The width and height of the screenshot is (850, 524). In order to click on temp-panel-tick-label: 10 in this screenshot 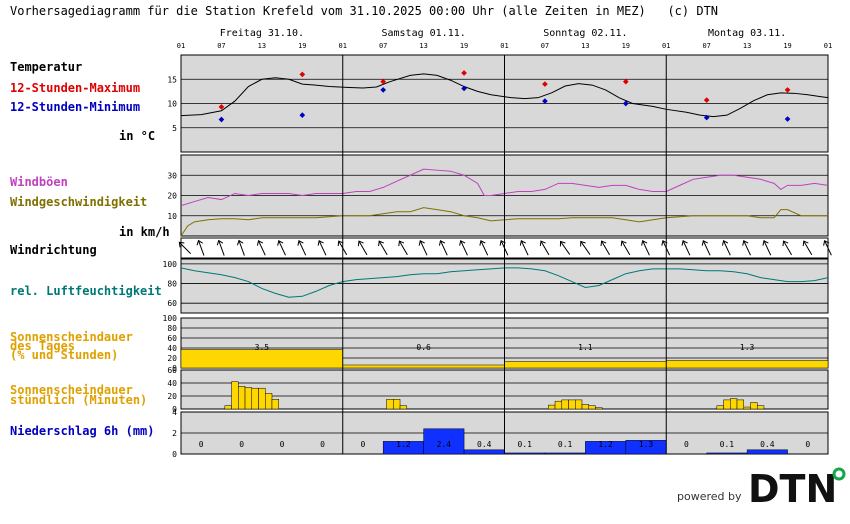, I will do `click(172, 104)`.